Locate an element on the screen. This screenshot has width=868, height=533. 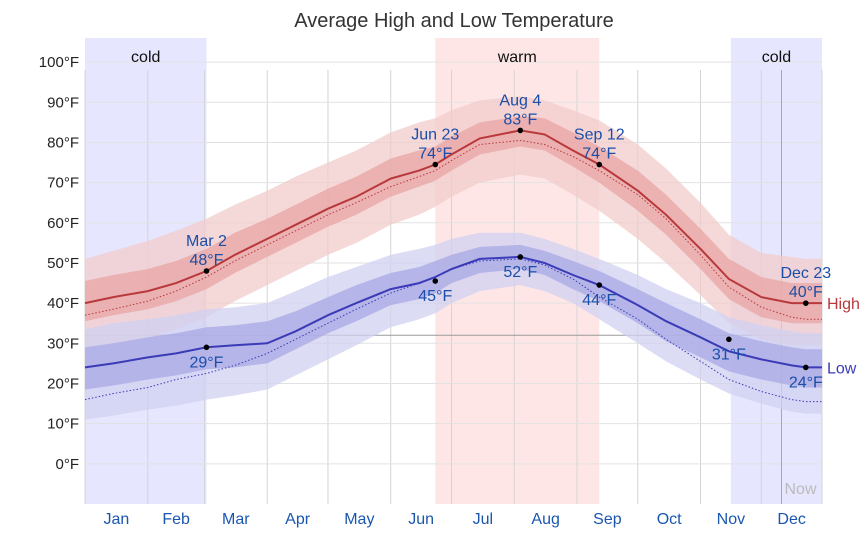
annotation-value: 52°F is located at coordinates (520, 272).